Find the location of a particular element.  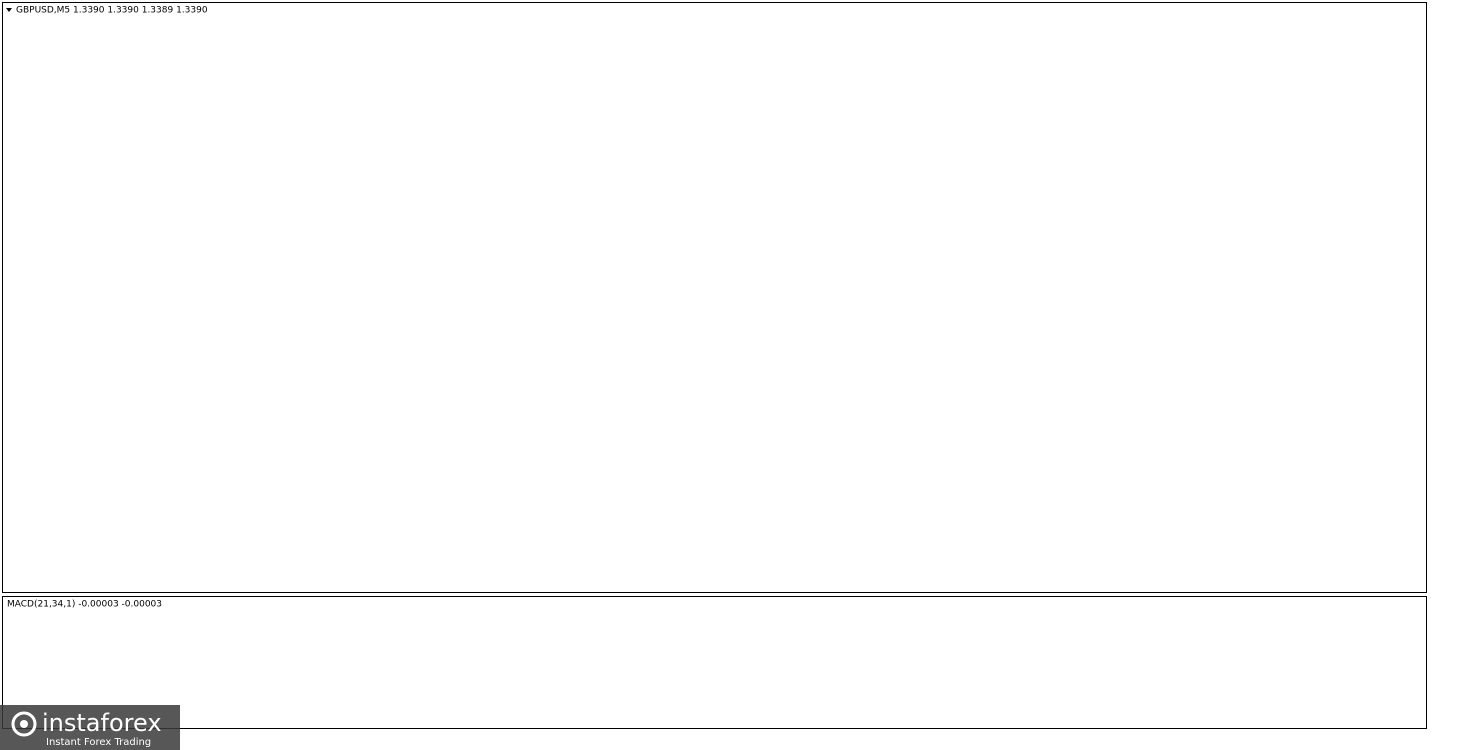

title-arrow is located at coordinates (9, 10).